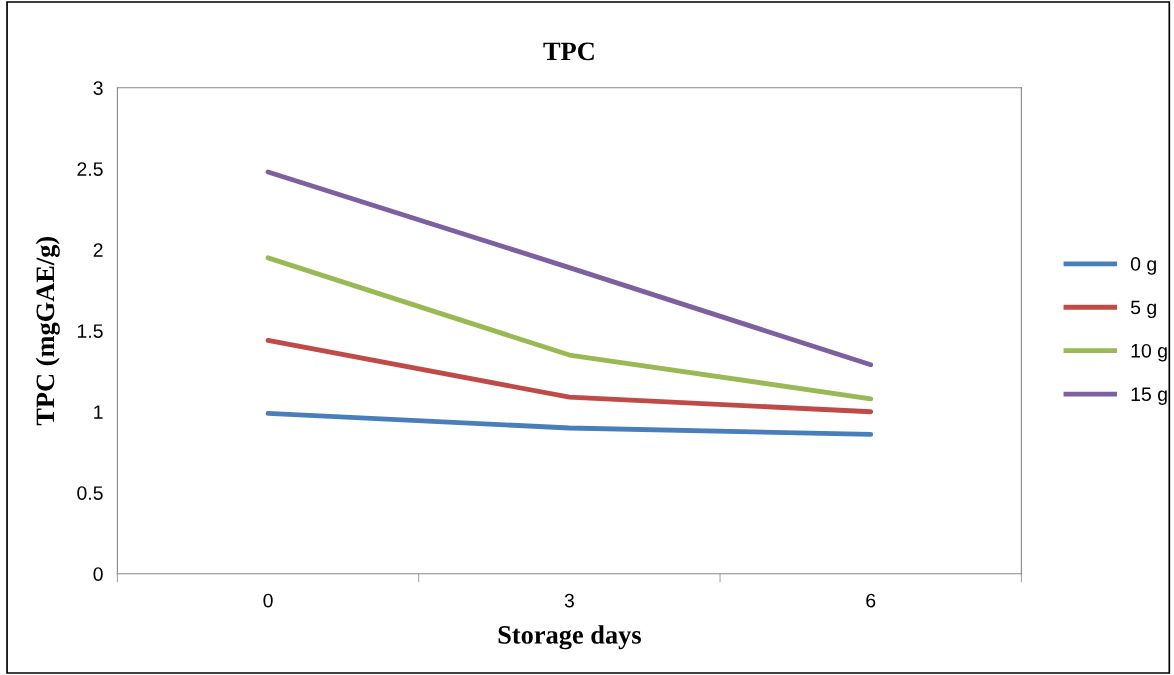  I want to click on chart-title: TPC, so click(568, 51).